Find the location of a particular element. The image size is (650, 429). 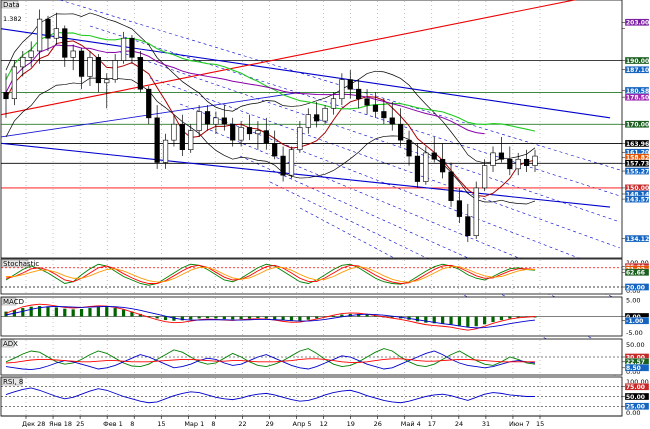

price-badge-text: 134.12 is located at coordinates (637, 239).